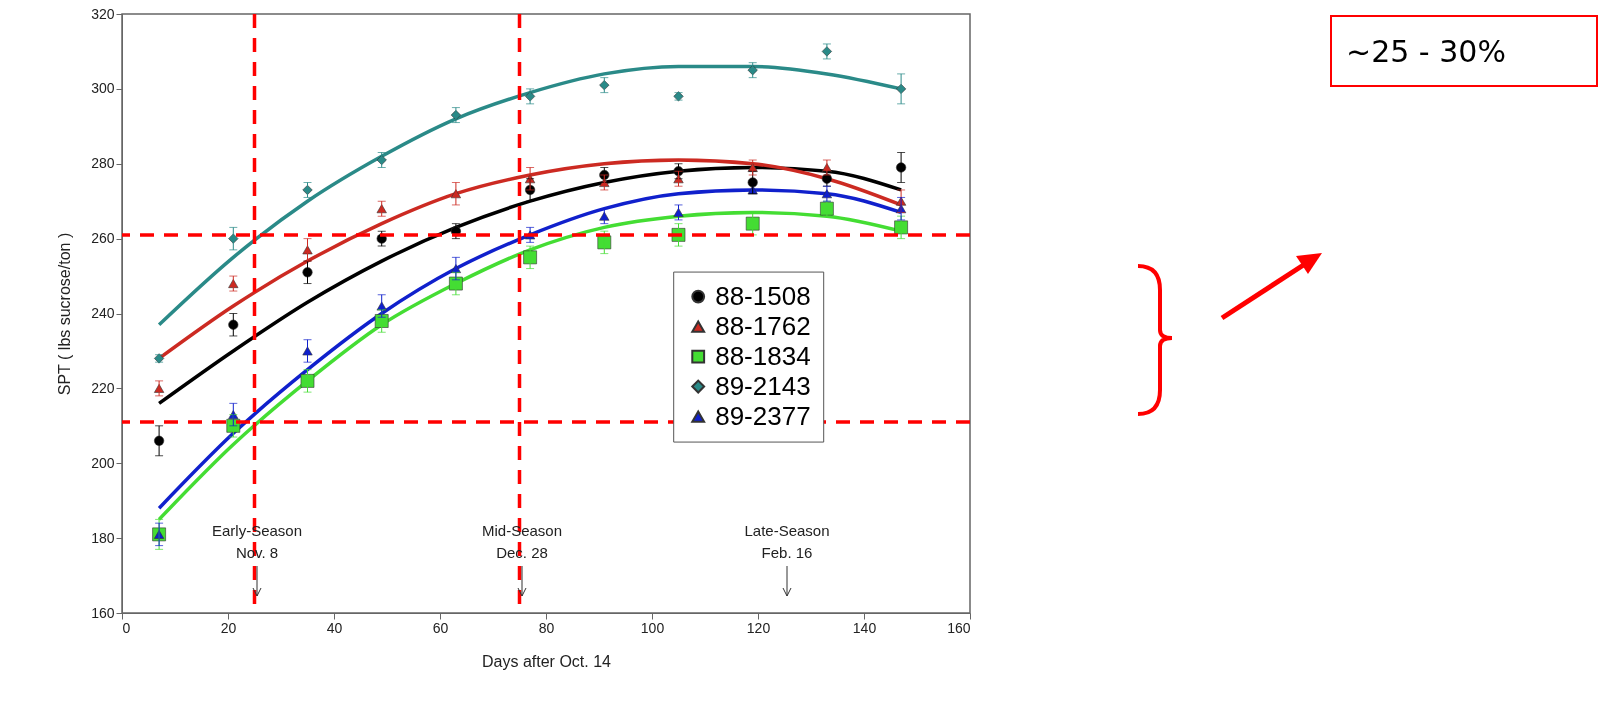  I want to click on x-tick-label: 100, so click(652, 627).